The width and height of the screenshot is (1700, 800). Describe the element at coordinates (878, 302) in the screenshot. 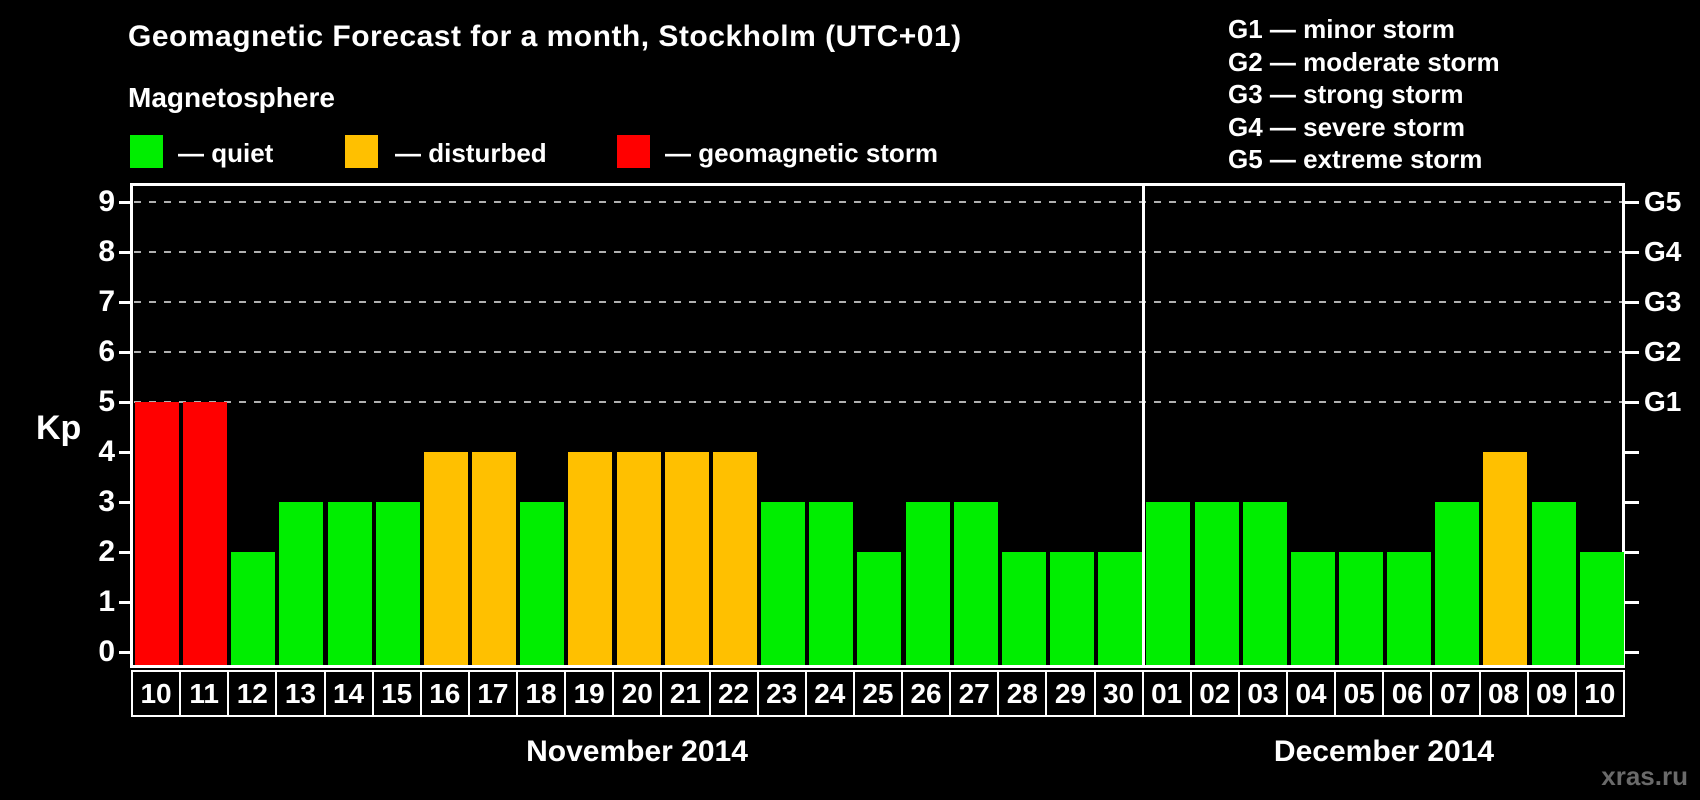

I see `gridline-kp7` at that location.